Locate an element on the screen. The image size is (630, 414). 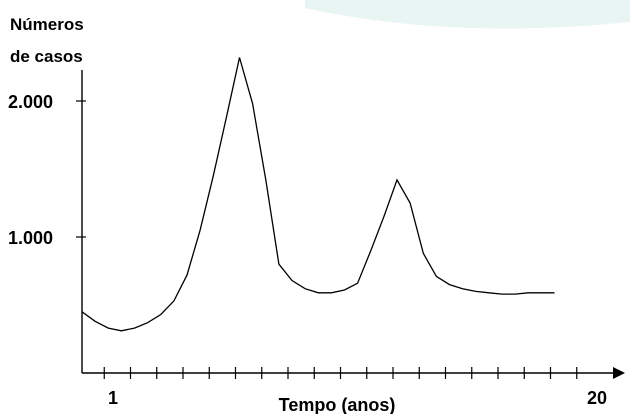
x-axis-arrow is located at coordinates (619, 373).